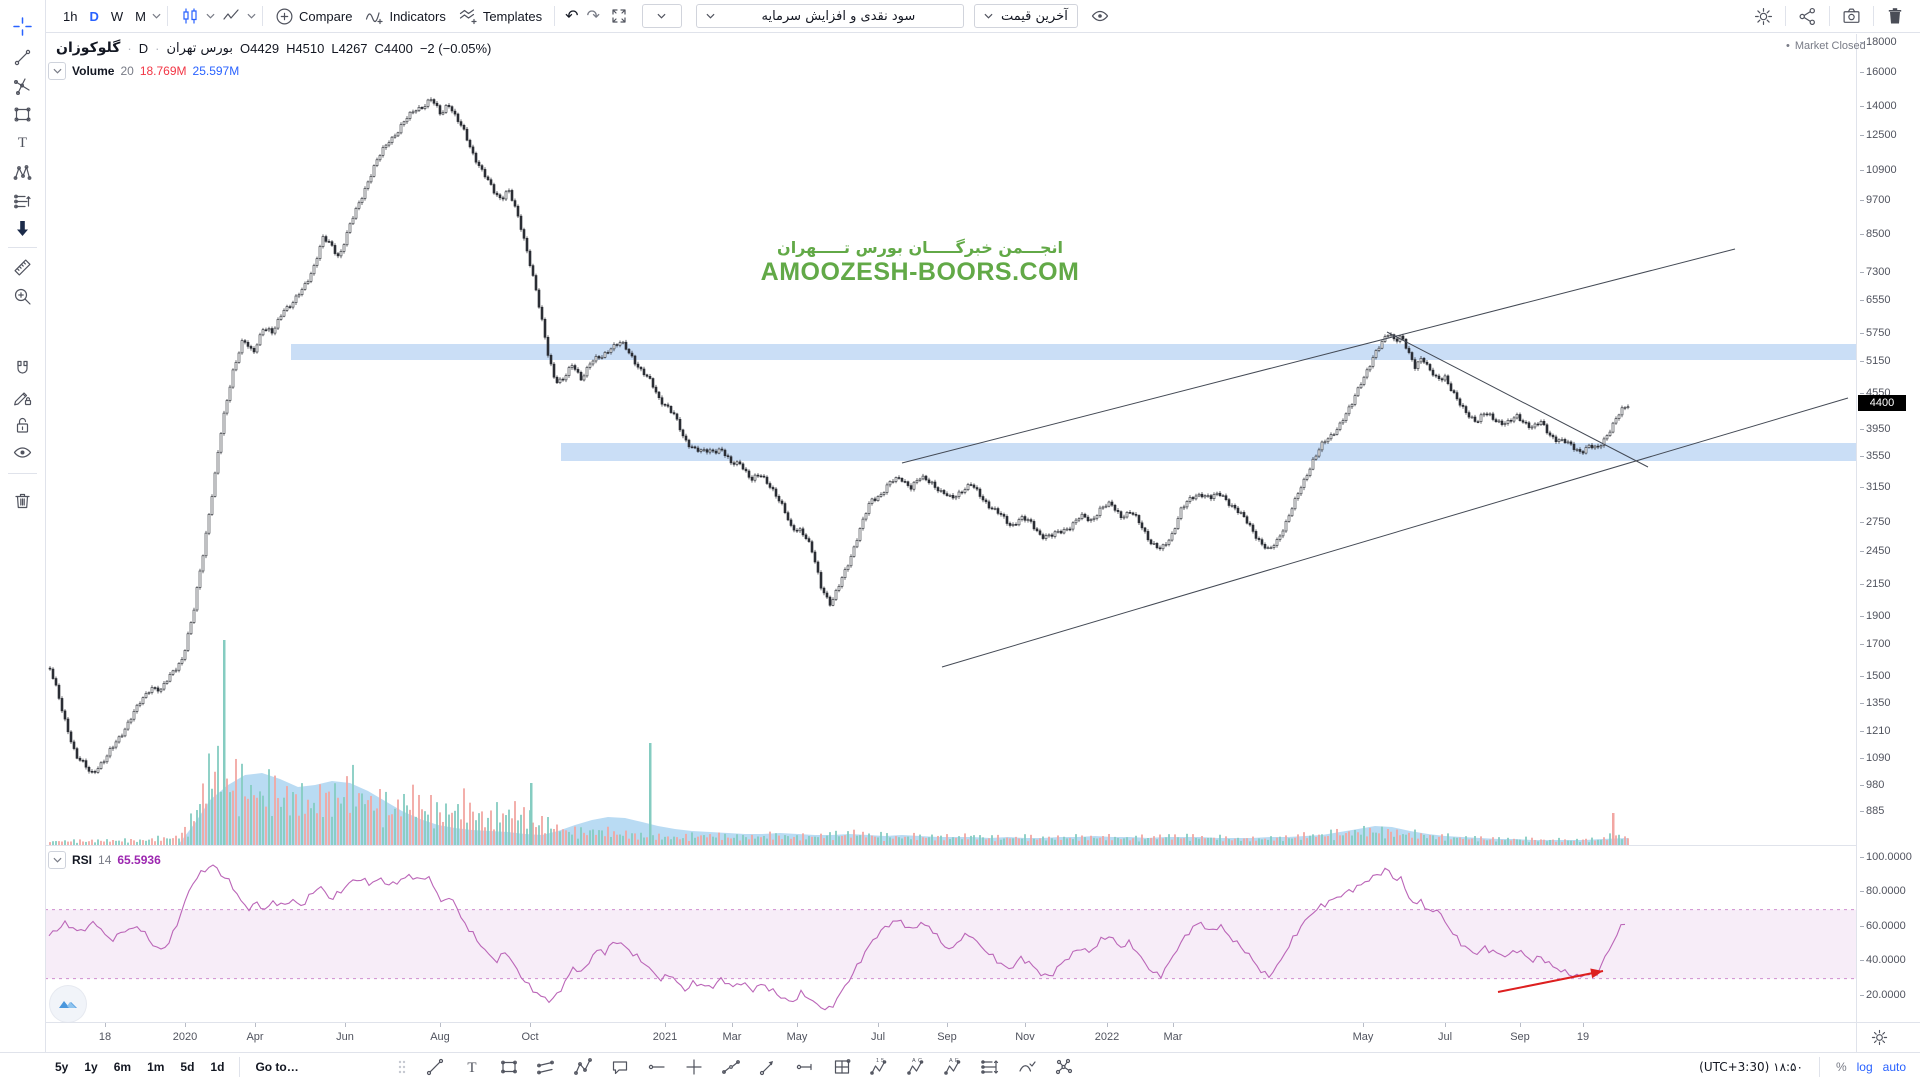  What do you see at coordinates (22, 26) in the screenshot?
I see `crosshair-icon` at bounding box center [22, 26].